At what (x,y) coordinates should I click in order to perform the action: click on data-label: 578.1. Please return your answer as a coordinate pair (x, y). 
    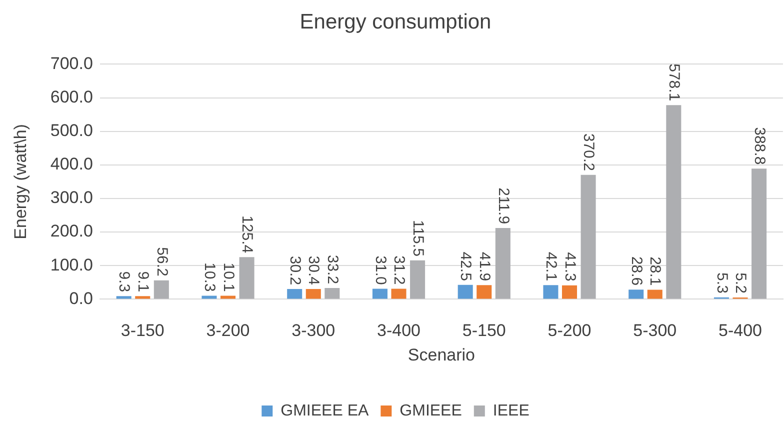
    Looking at the image, I should click on (674, 83).